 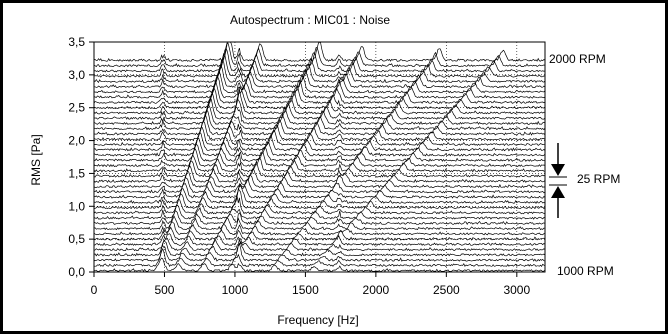 I want to click on y-tick-label: 3,5, so click(x=76, y=42).